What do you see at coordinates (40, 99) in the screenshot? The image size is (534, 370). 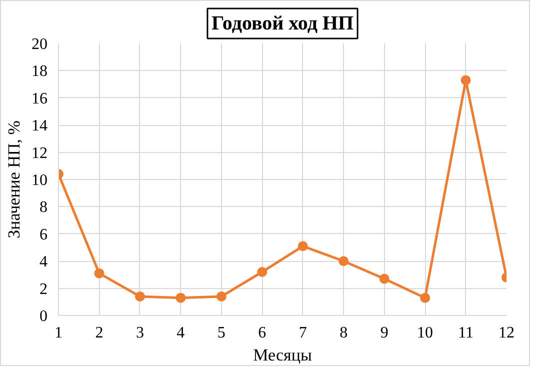 I see `y-tick-label: 16` at bounding box center [40, 99].